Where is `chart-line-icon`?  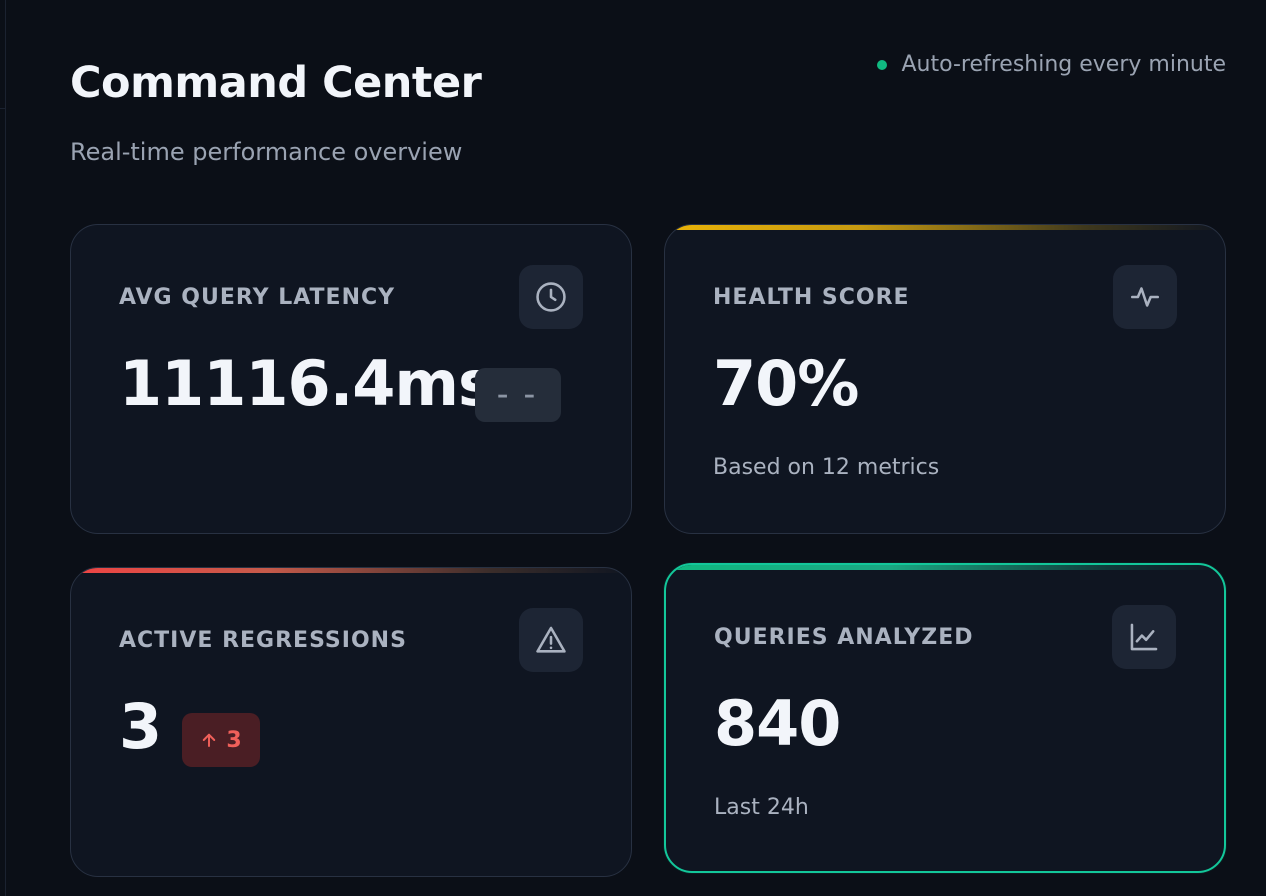
chart-line-icon is located at coordinates (1144, 637).